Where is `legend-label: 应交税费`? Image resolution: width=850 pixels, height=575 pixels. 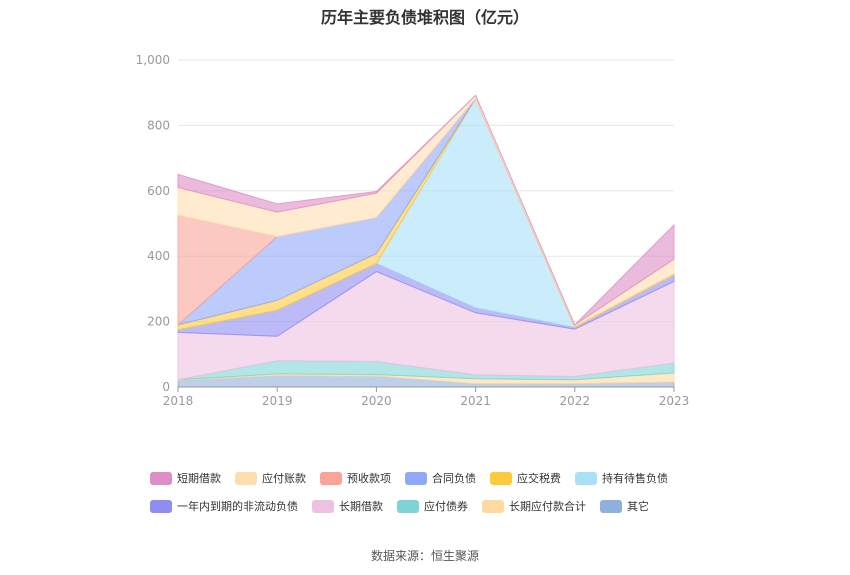
legend-label: 应交税费 is located at coordinates (539, 478).